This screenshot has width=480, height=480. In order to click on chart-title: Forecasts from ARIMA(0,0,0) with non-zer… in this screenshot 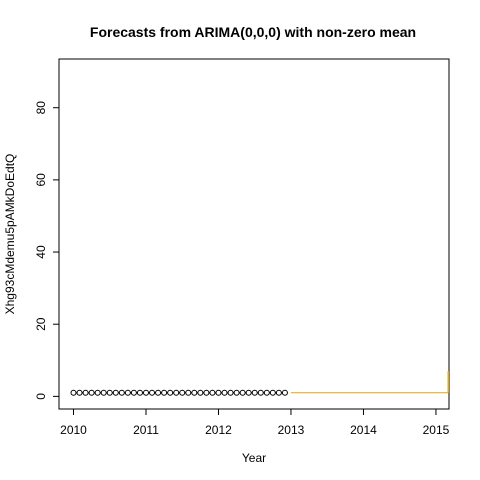, I will do `click(253, 32)`.